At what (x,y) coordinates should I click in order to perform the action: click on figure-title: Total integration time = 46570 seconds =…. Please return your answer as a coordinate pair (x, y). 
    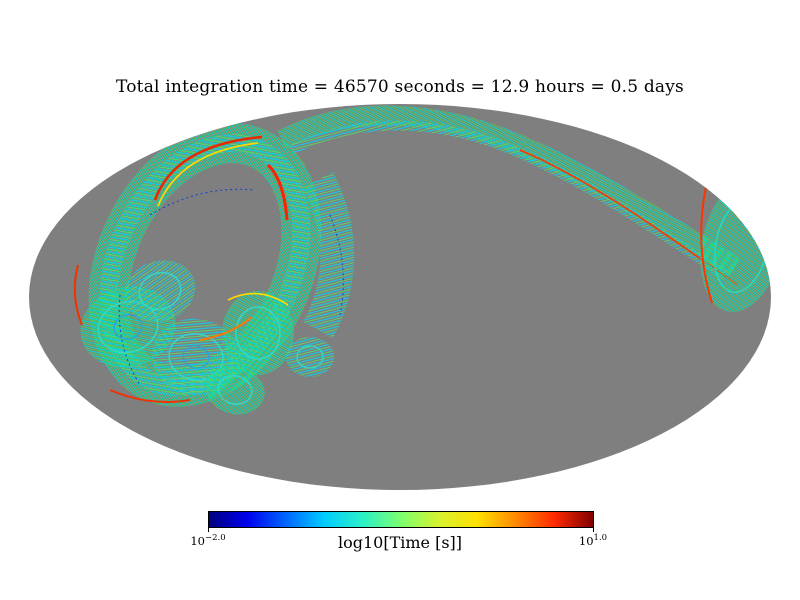
    Looking at the image, I should click on (400, 87).